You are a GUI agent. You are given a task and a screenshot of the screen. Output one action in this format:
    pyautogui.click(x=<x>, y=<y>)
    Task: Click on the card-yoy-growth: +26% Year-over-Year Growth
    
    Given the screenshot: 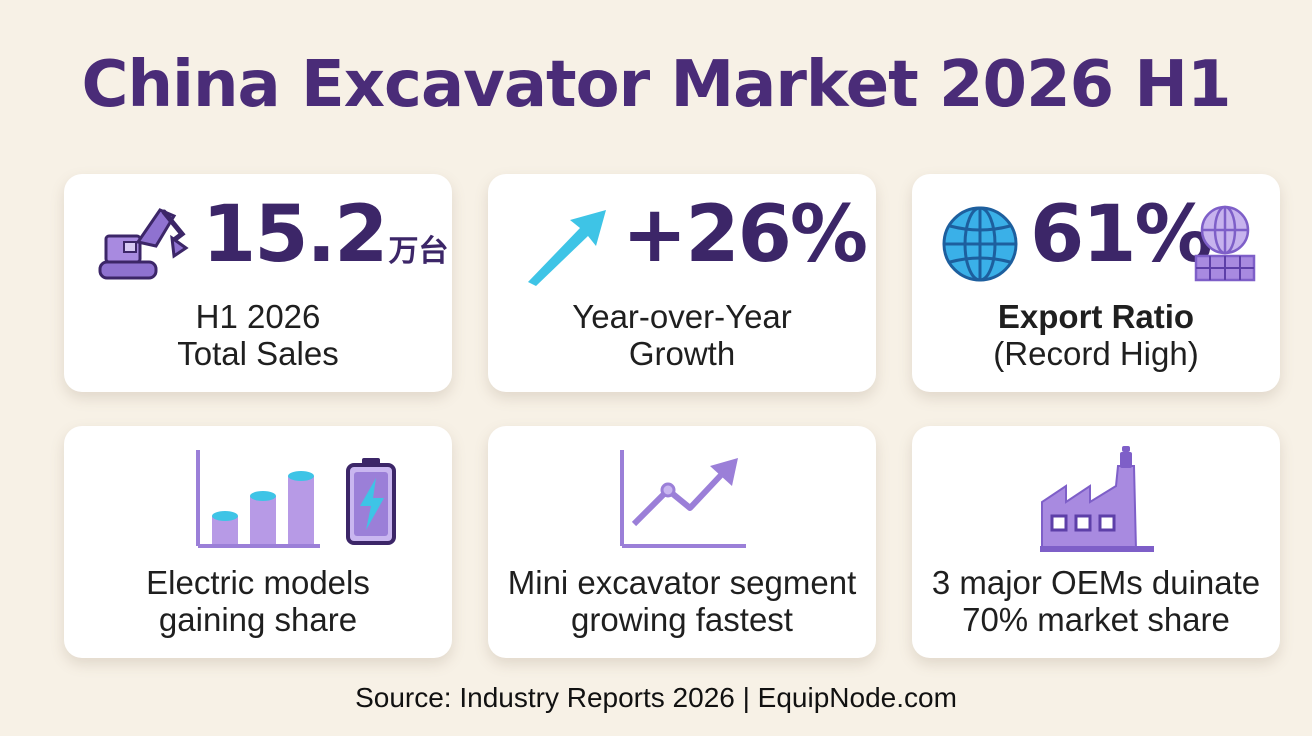 What is the action you would take?
    pyautogui.click(x=682, y=283)
    